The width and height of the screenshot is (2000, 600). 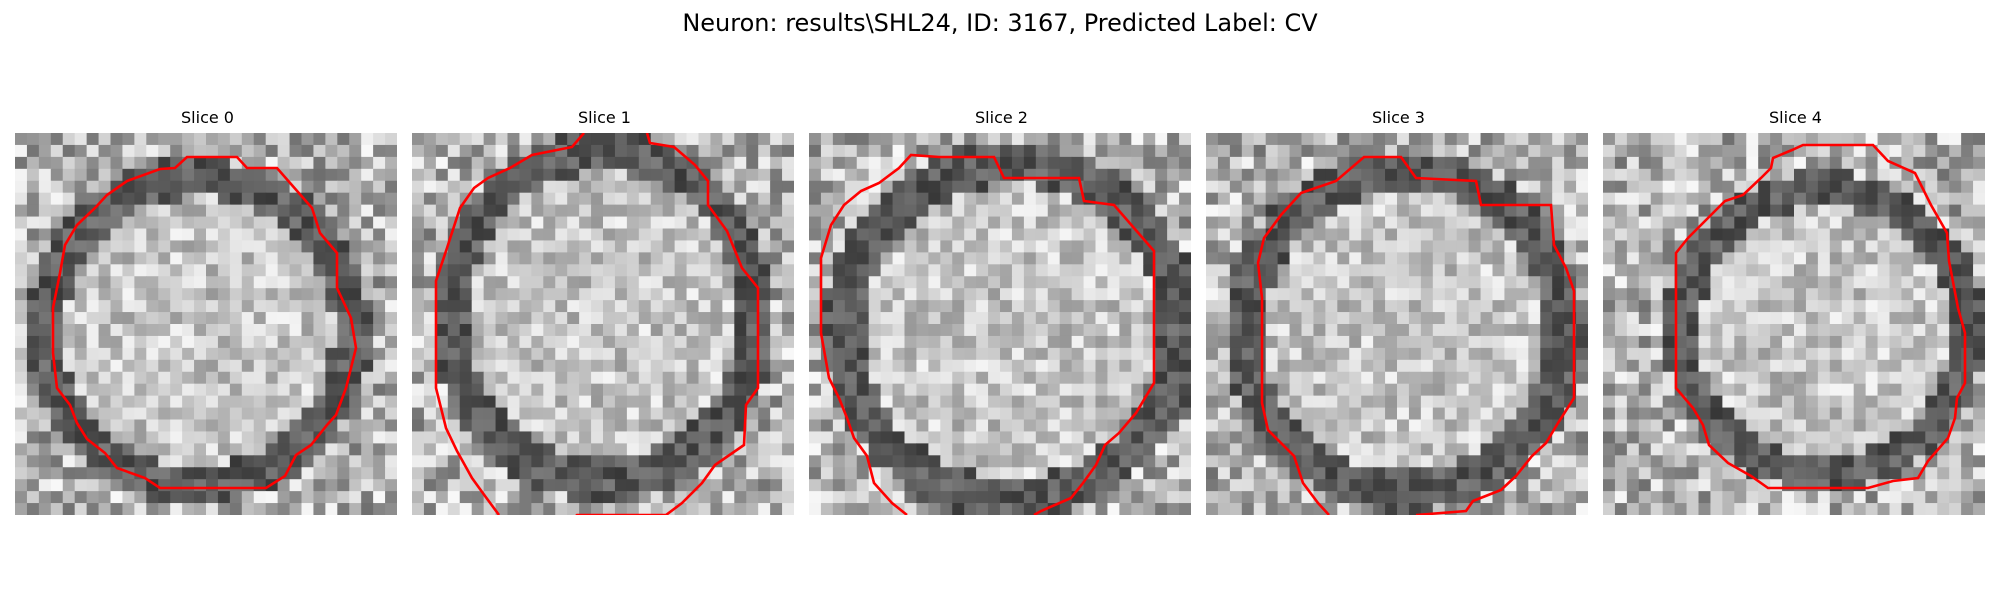 I want to click on slice-panel-4: Slice 4, so click(x=1795, y=311).